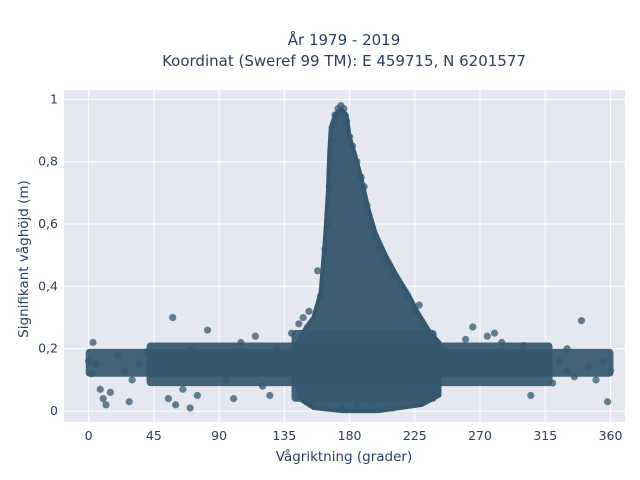 This screenshot has width=640, height=480. What do you see at coordinates (48, 285) in the screenshot?
I see `y-tick-label: 0,4` at bounding box center [48, 285].